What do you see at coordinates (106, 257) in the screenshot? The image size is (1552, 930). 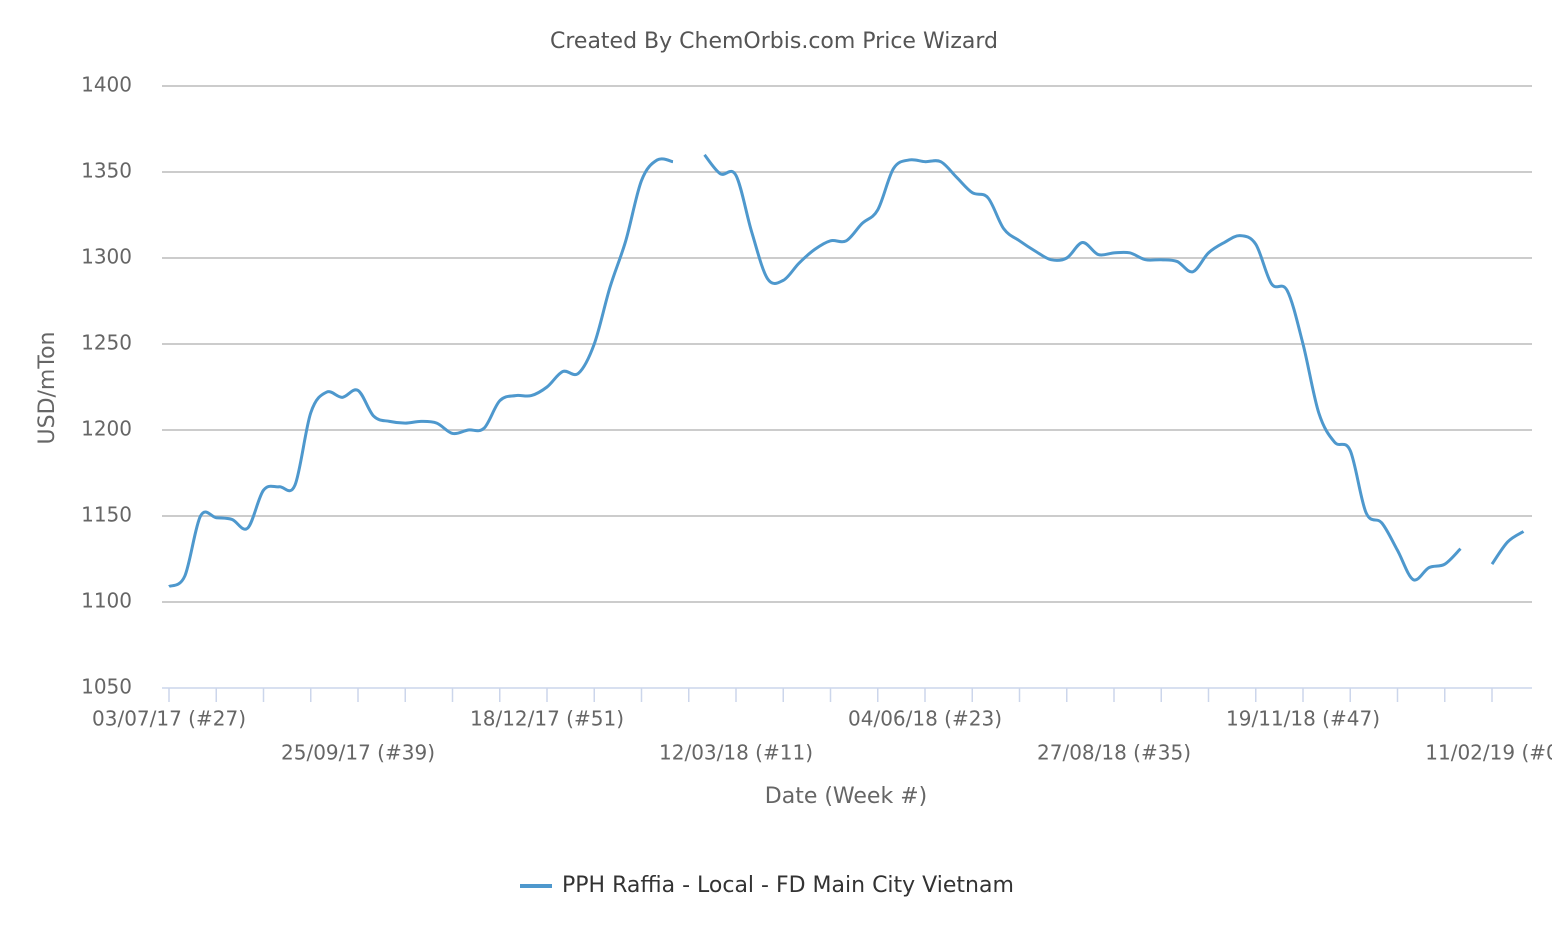 I see `y-tick-label: 1300` at bounding box center [106, 257].